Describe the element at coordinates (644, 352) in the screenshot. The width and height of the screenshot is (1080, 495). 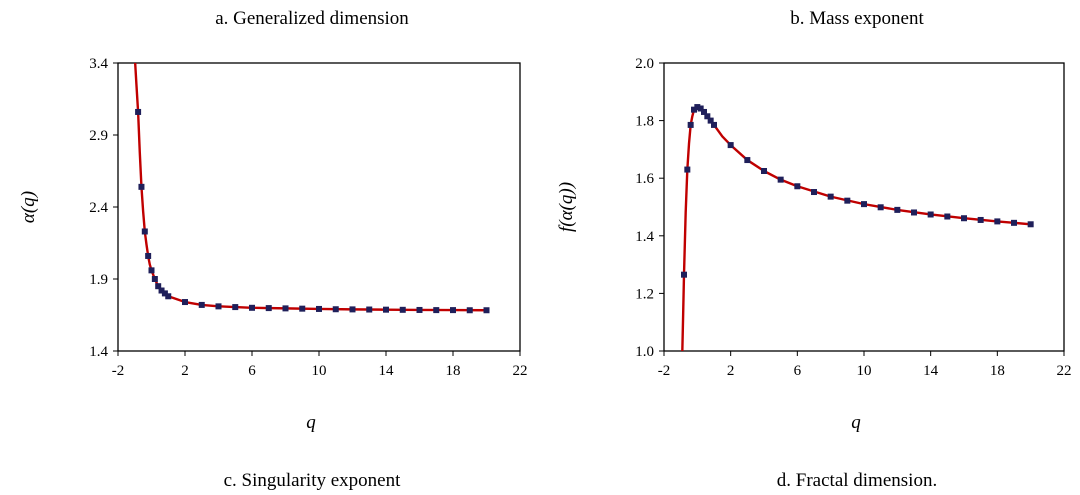
I see `y-tick-label: 1.0` at that location.